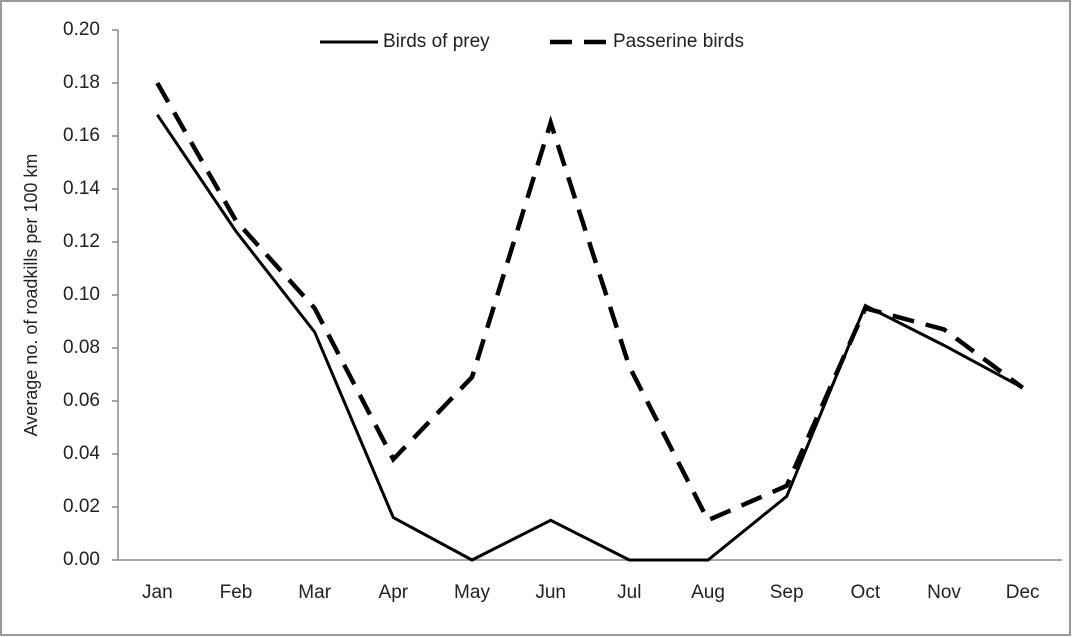 Image resolution: width=1072 pixels, height=637 pixels. What do you see at coordinates (236, 592) in the screenshot?
I see `x-tick-label: Feb` at bounding box center [236, 592].